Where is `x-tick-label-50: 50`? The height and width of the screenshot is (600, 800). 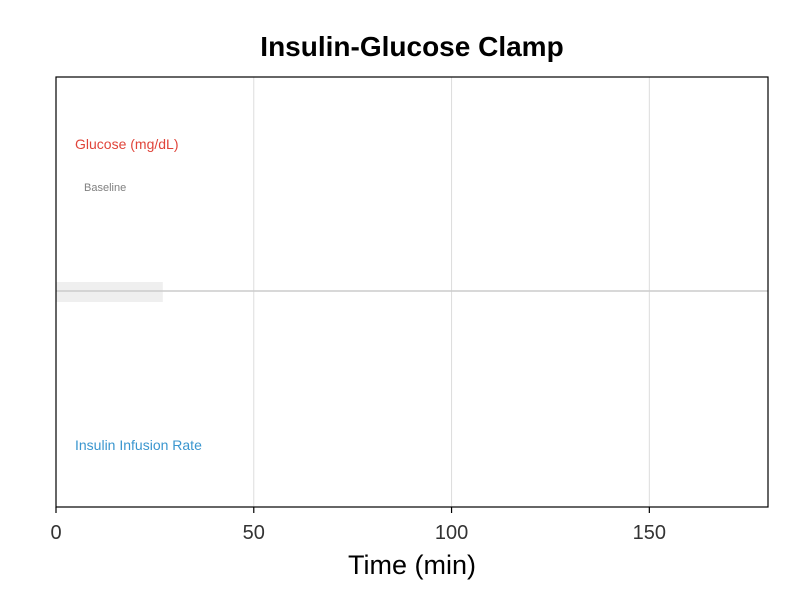 x-tick-label-50: 50 is located at coordinates (254, 533).